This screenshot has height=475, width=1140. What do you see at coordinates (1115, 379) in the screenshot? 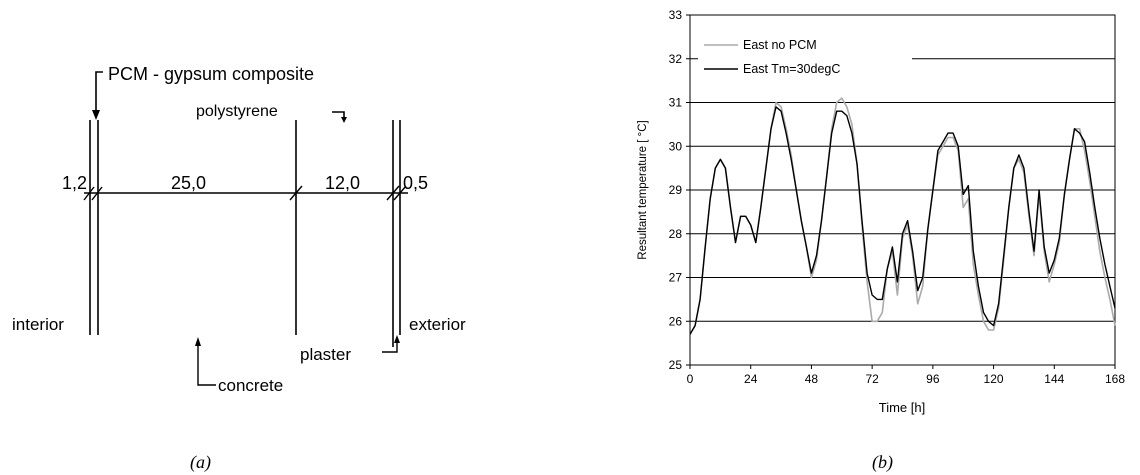
I see `x-tick-label: 168` at bounding box center [1115, 379].